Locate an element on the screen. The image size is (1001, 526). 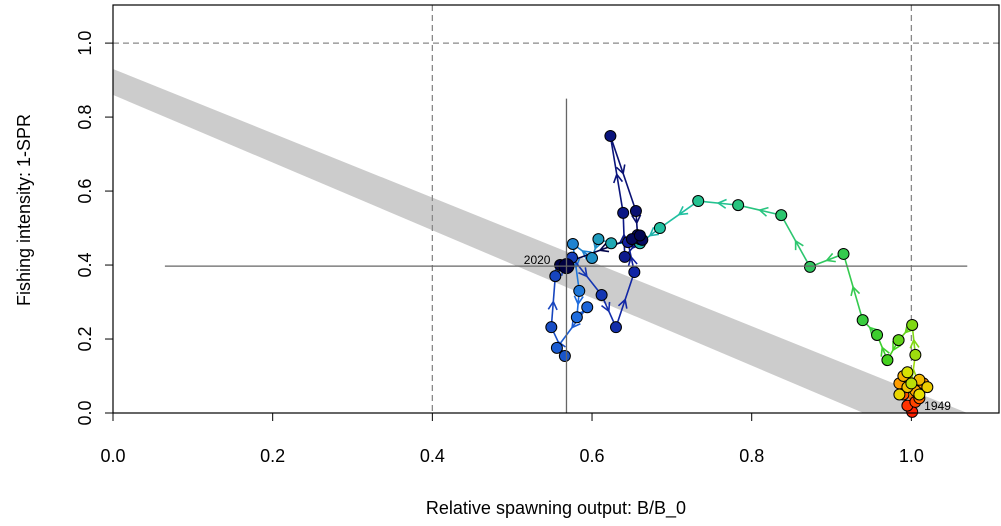
x-tick-label: 0.2 is located at coordinates (272, 456).